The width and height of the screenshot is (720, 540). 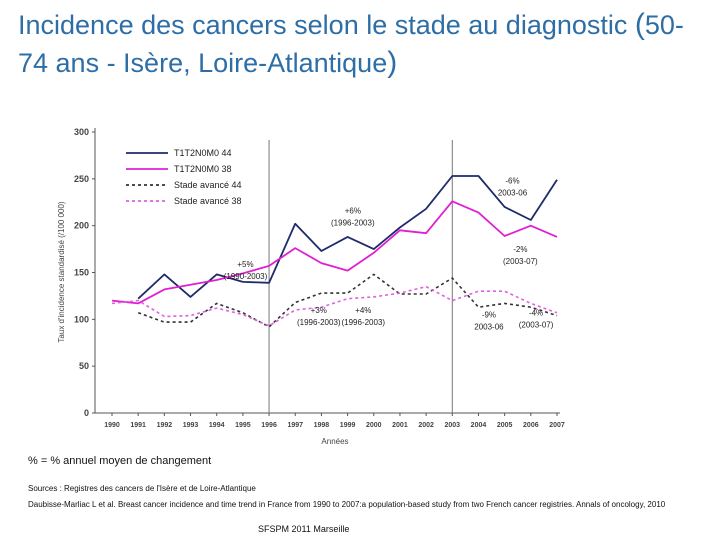 What do you see at coordinates (295, 425) in the screenshot?
I see `x-tick-label: 1997` at bounding box center [295, 425].